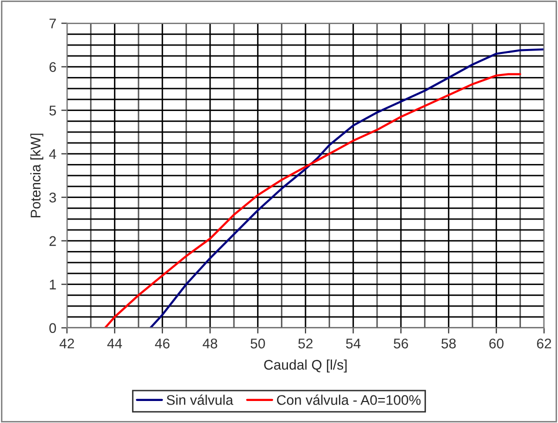 The height and width of the screenshot is (423, 558). What do you see at coordinates (210, 343) in the screenshot?
I see `x-tick-label: 48` at bounding box center [210, 343].